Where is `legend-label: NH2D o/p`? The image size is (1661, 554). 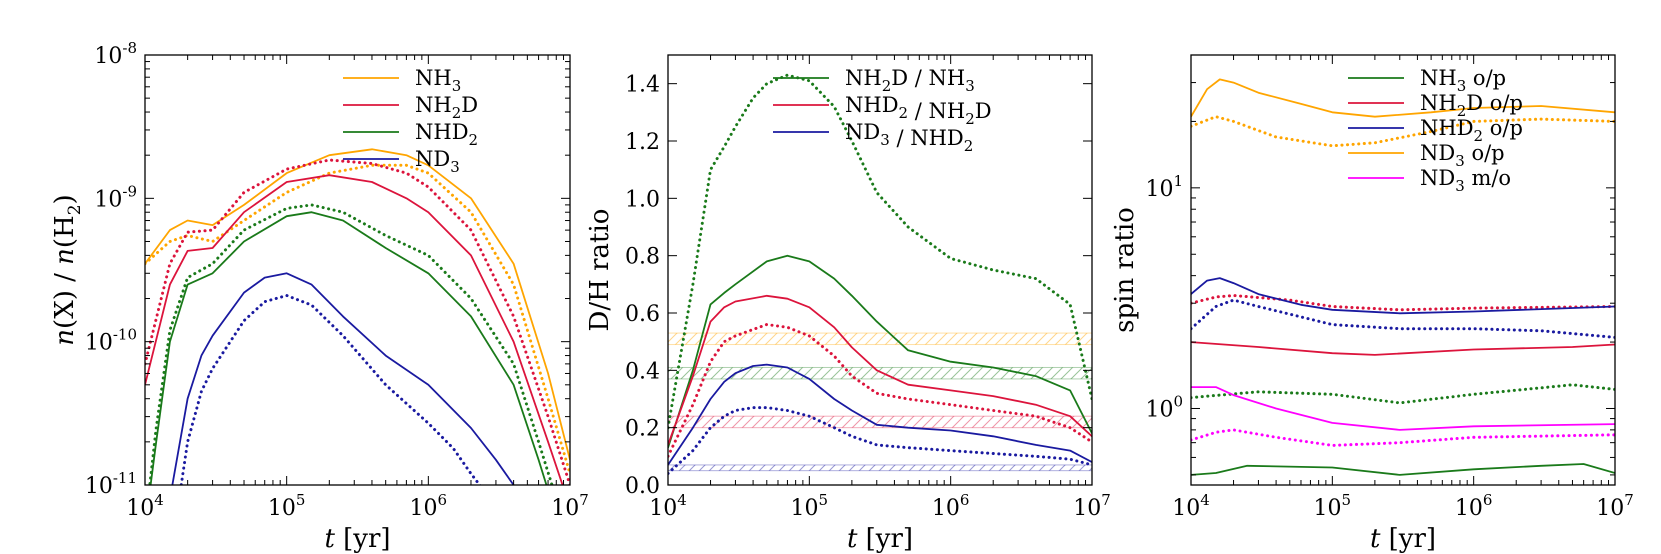 legend-label: NH2D o/p is located at coordinates (1471, 105).